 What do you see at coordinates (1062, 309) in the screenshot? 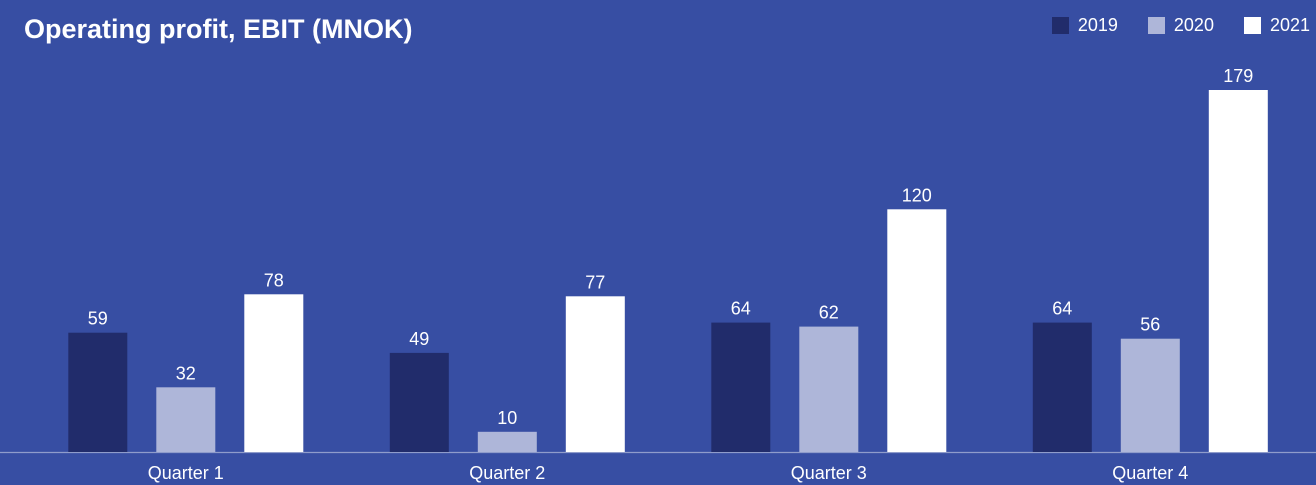
I see `data-label-quarter-4-2019: 64` at bounding box center [1062, 309].